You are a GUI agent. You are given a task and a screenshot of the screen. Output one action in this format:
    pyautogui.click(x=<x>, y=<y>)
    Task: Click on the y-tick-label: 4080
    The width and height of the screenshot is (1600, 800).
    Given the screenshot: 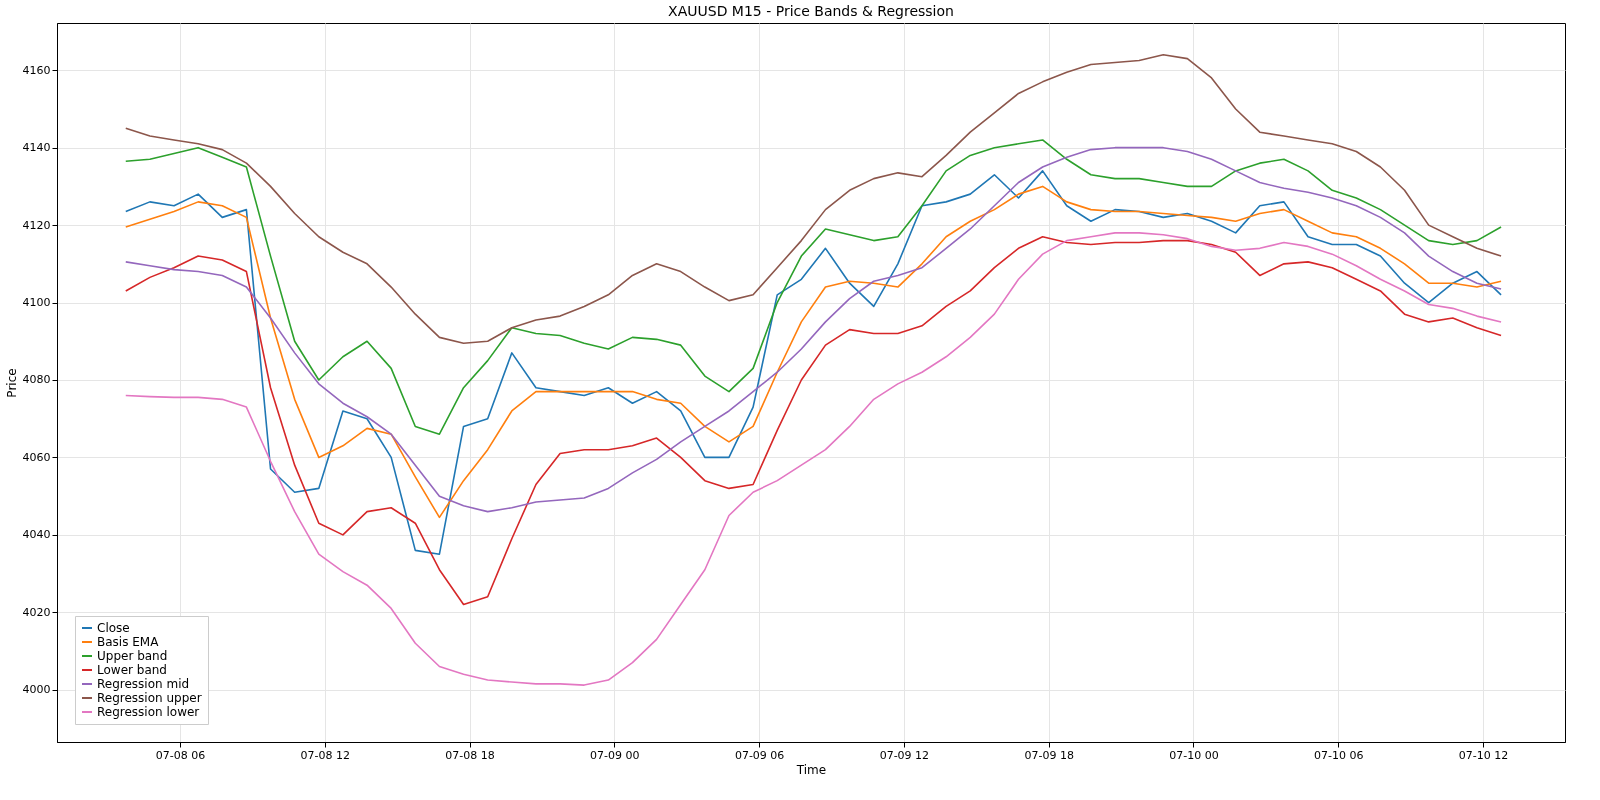 What is the action you would take?
    pyautogui.click(x=36, y=380)
    